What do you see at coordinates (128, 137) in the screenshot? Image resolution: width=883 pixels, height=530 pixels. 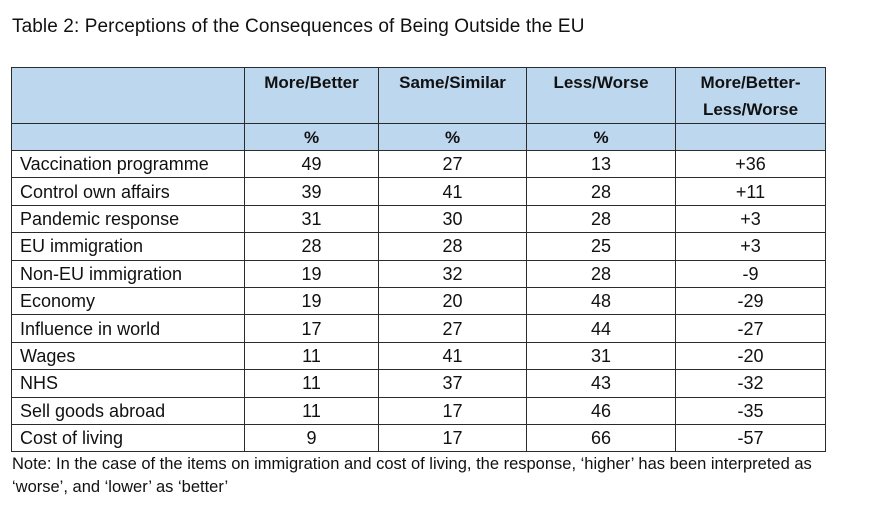 I see `unit-corner` at bounding box center [128, 137].